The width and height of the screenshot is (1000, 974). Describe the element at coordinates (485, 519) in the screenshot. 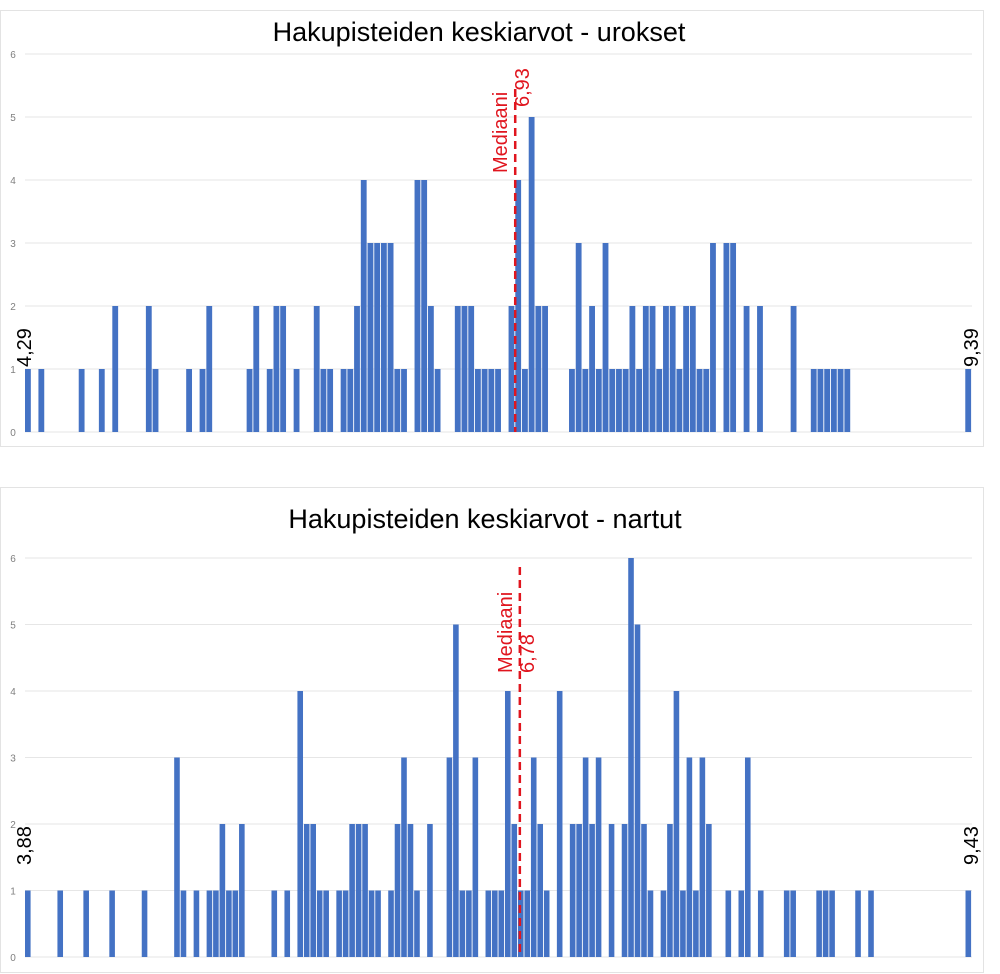

I see `chart-title: Hakupisteiden keskiarvot - nartut` at that location.